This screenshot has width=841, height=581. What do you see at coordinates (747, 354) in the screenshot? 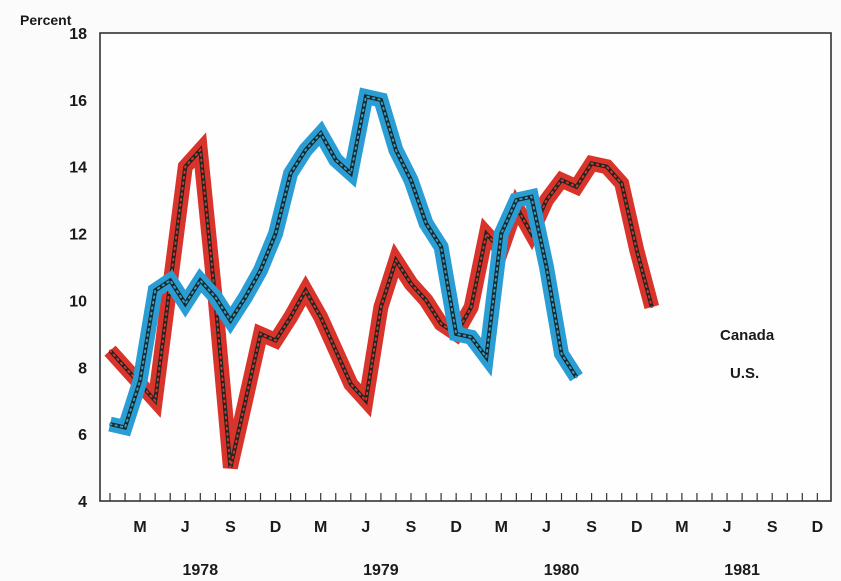
I see `series-labels: Canada U.S.` at bounding box center [747, 354].